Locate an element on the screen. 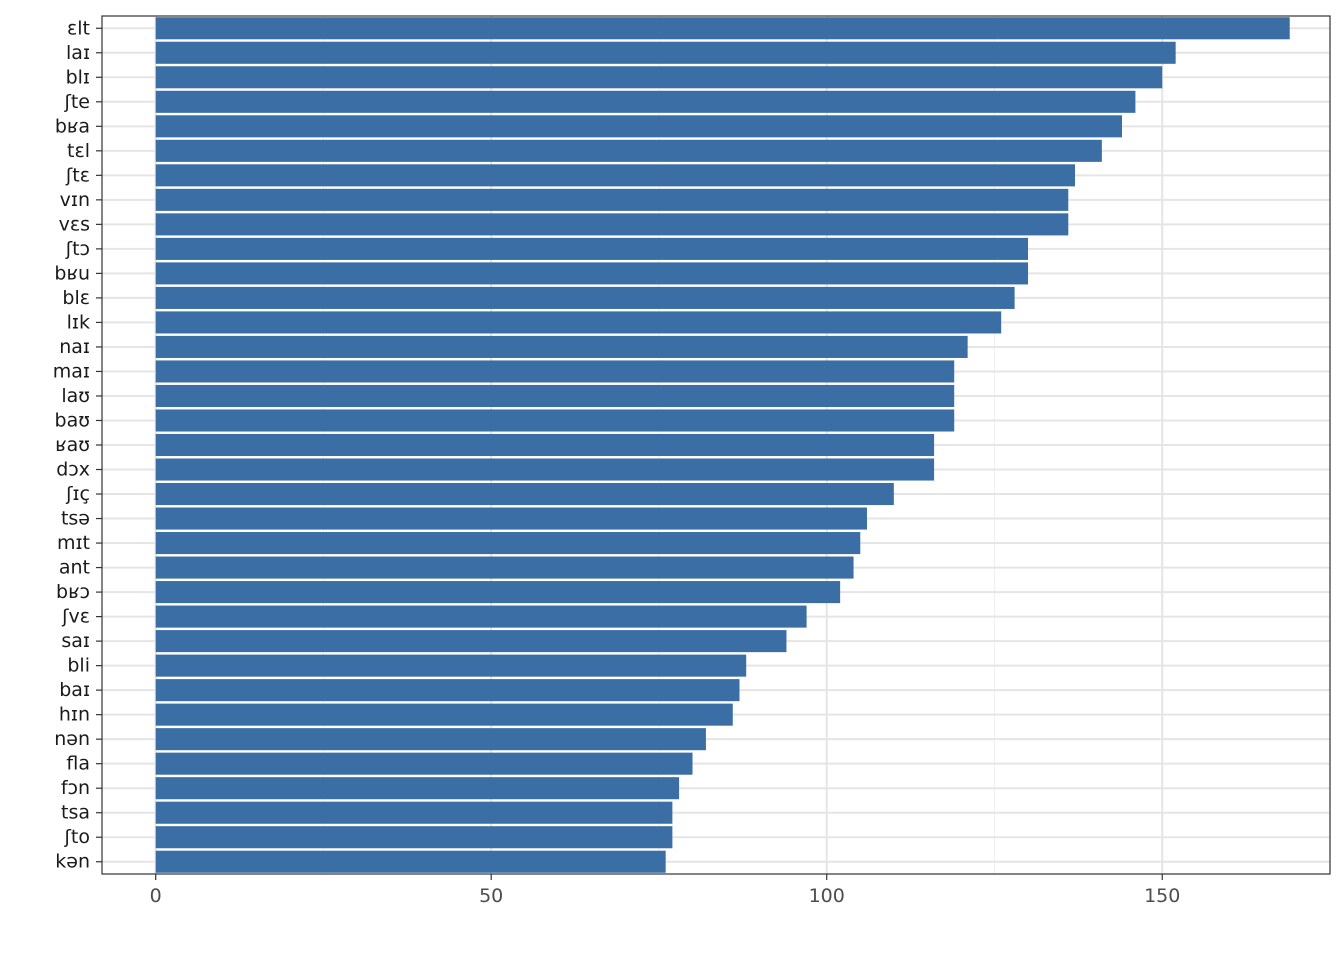 This screenshot has width=1344, height=964. x-tick-label: 150 is located at coordinates (1162, 896).